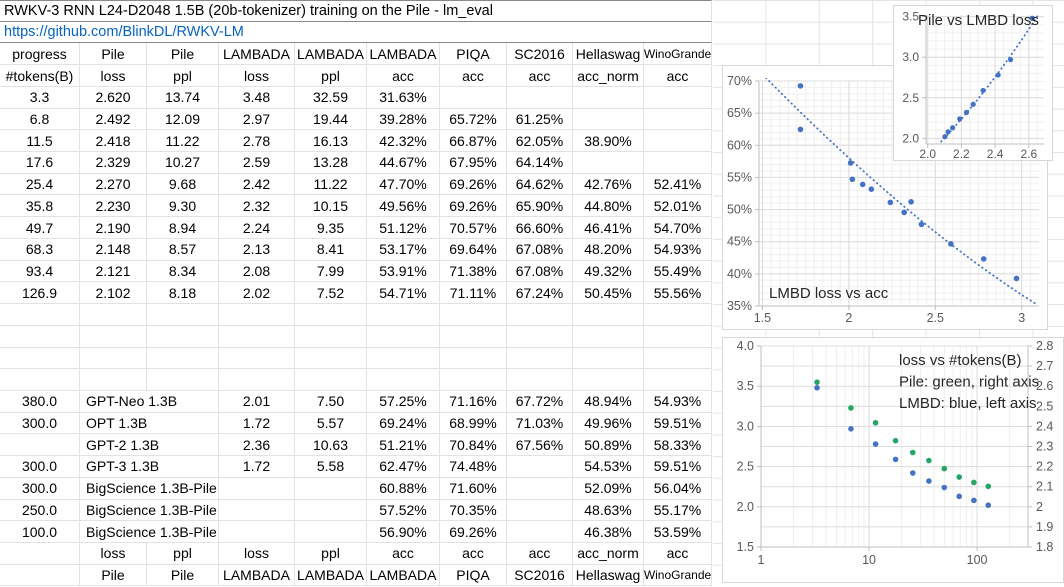 The width and height of the screenshot is (1064, 587). What do you see at coordinates (40, 119) in the screenshot?
I see `table-row-cell: 6.8` at bounding box center [40, 119].